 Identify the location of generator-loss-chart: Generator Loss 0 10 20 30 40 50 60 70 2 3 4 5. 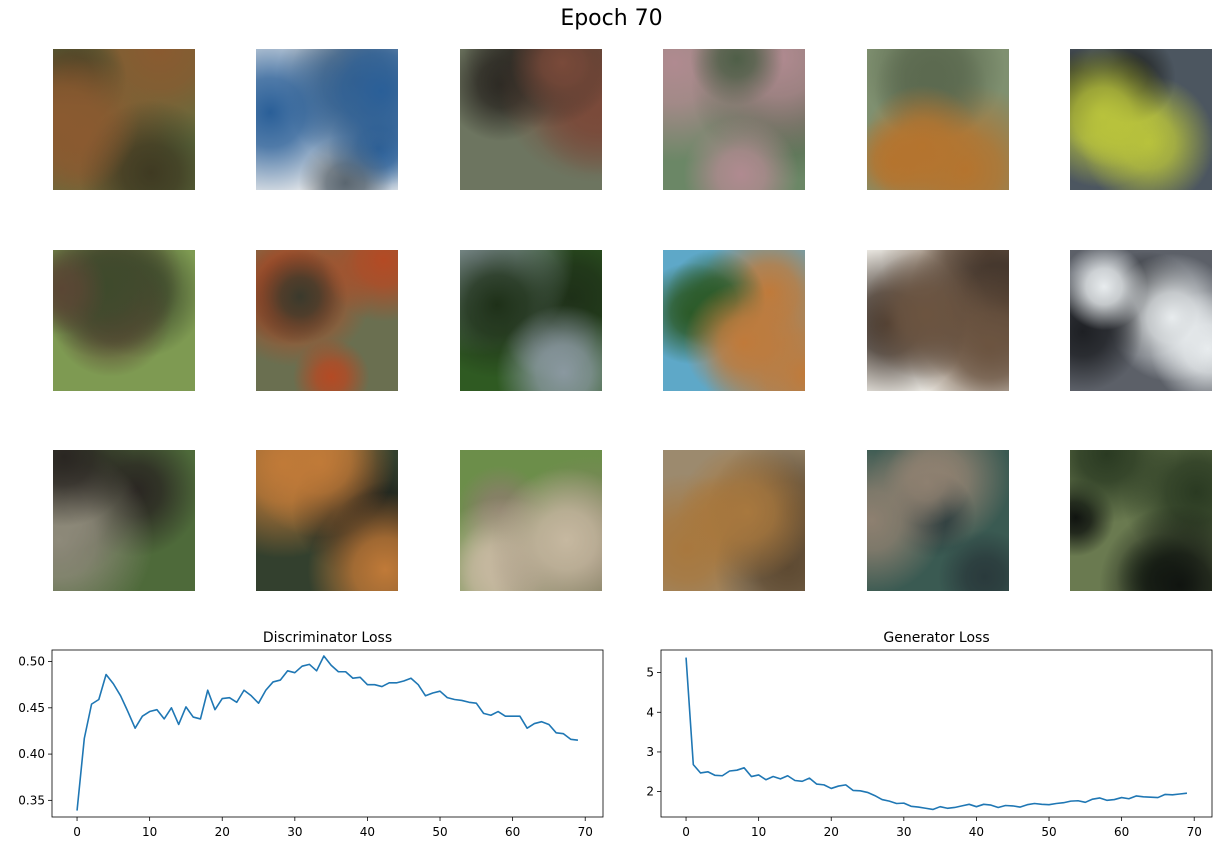
(929, 734).